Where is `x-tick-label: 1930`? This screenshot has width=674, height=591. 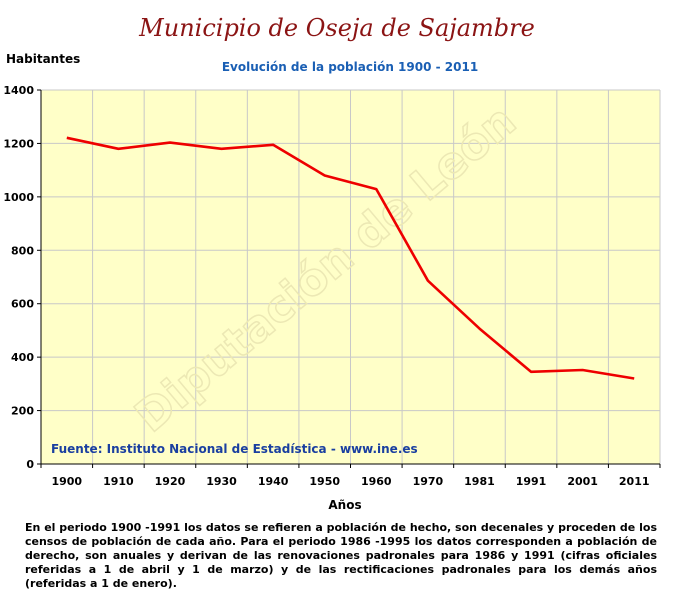 x-tick-label: 1930 is located at coordinates (221, 481).